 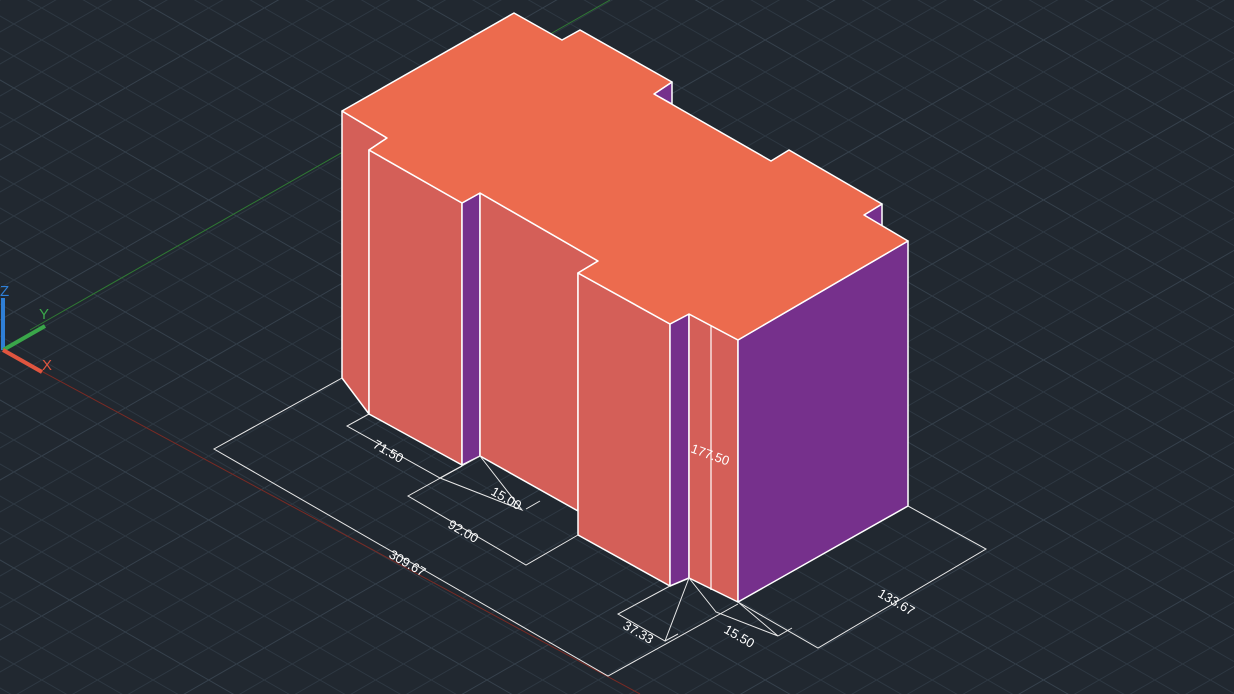 What do you see at coordinates (897, 602) in the screenshot?
I see `dimension-133-67: 133.67` at bounding box center [897, 602].